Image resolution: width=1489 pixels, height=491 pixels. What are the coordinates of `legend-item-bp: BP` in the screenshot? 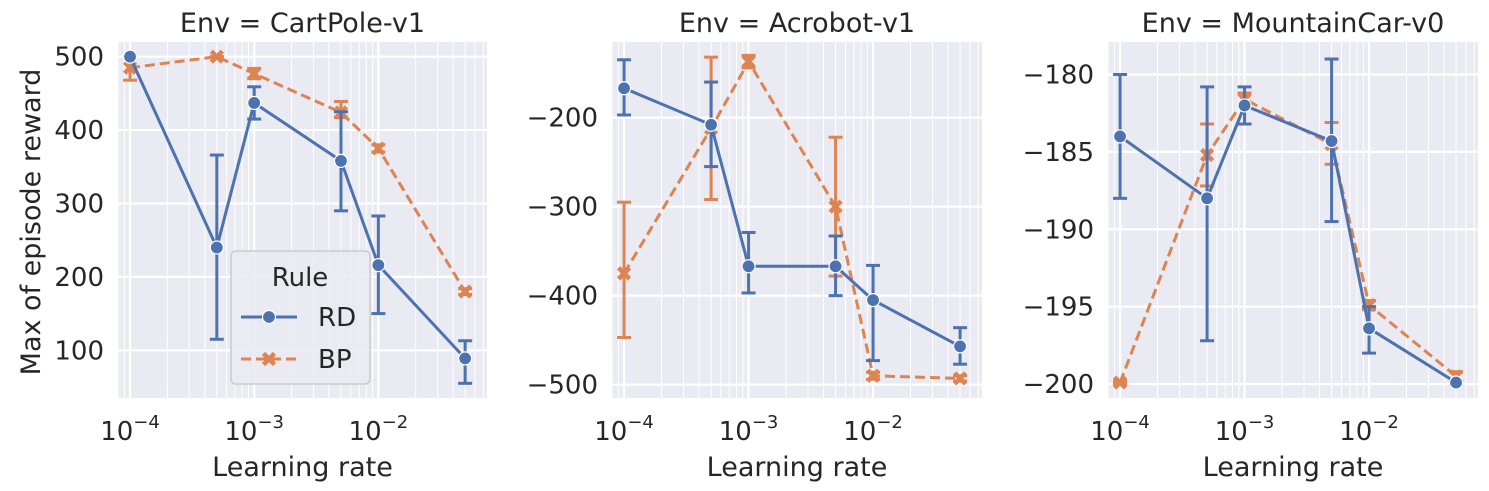 It's located at (296, 360).